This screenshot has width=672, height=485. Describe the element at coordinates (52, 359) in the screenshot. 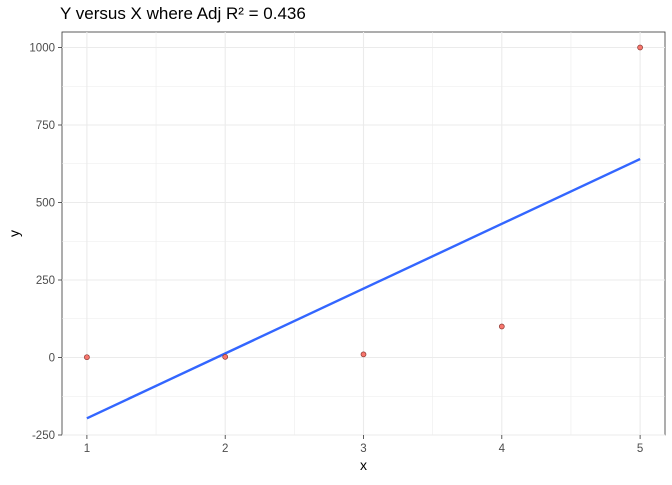

I see `y-tick-label: 0` at that location.